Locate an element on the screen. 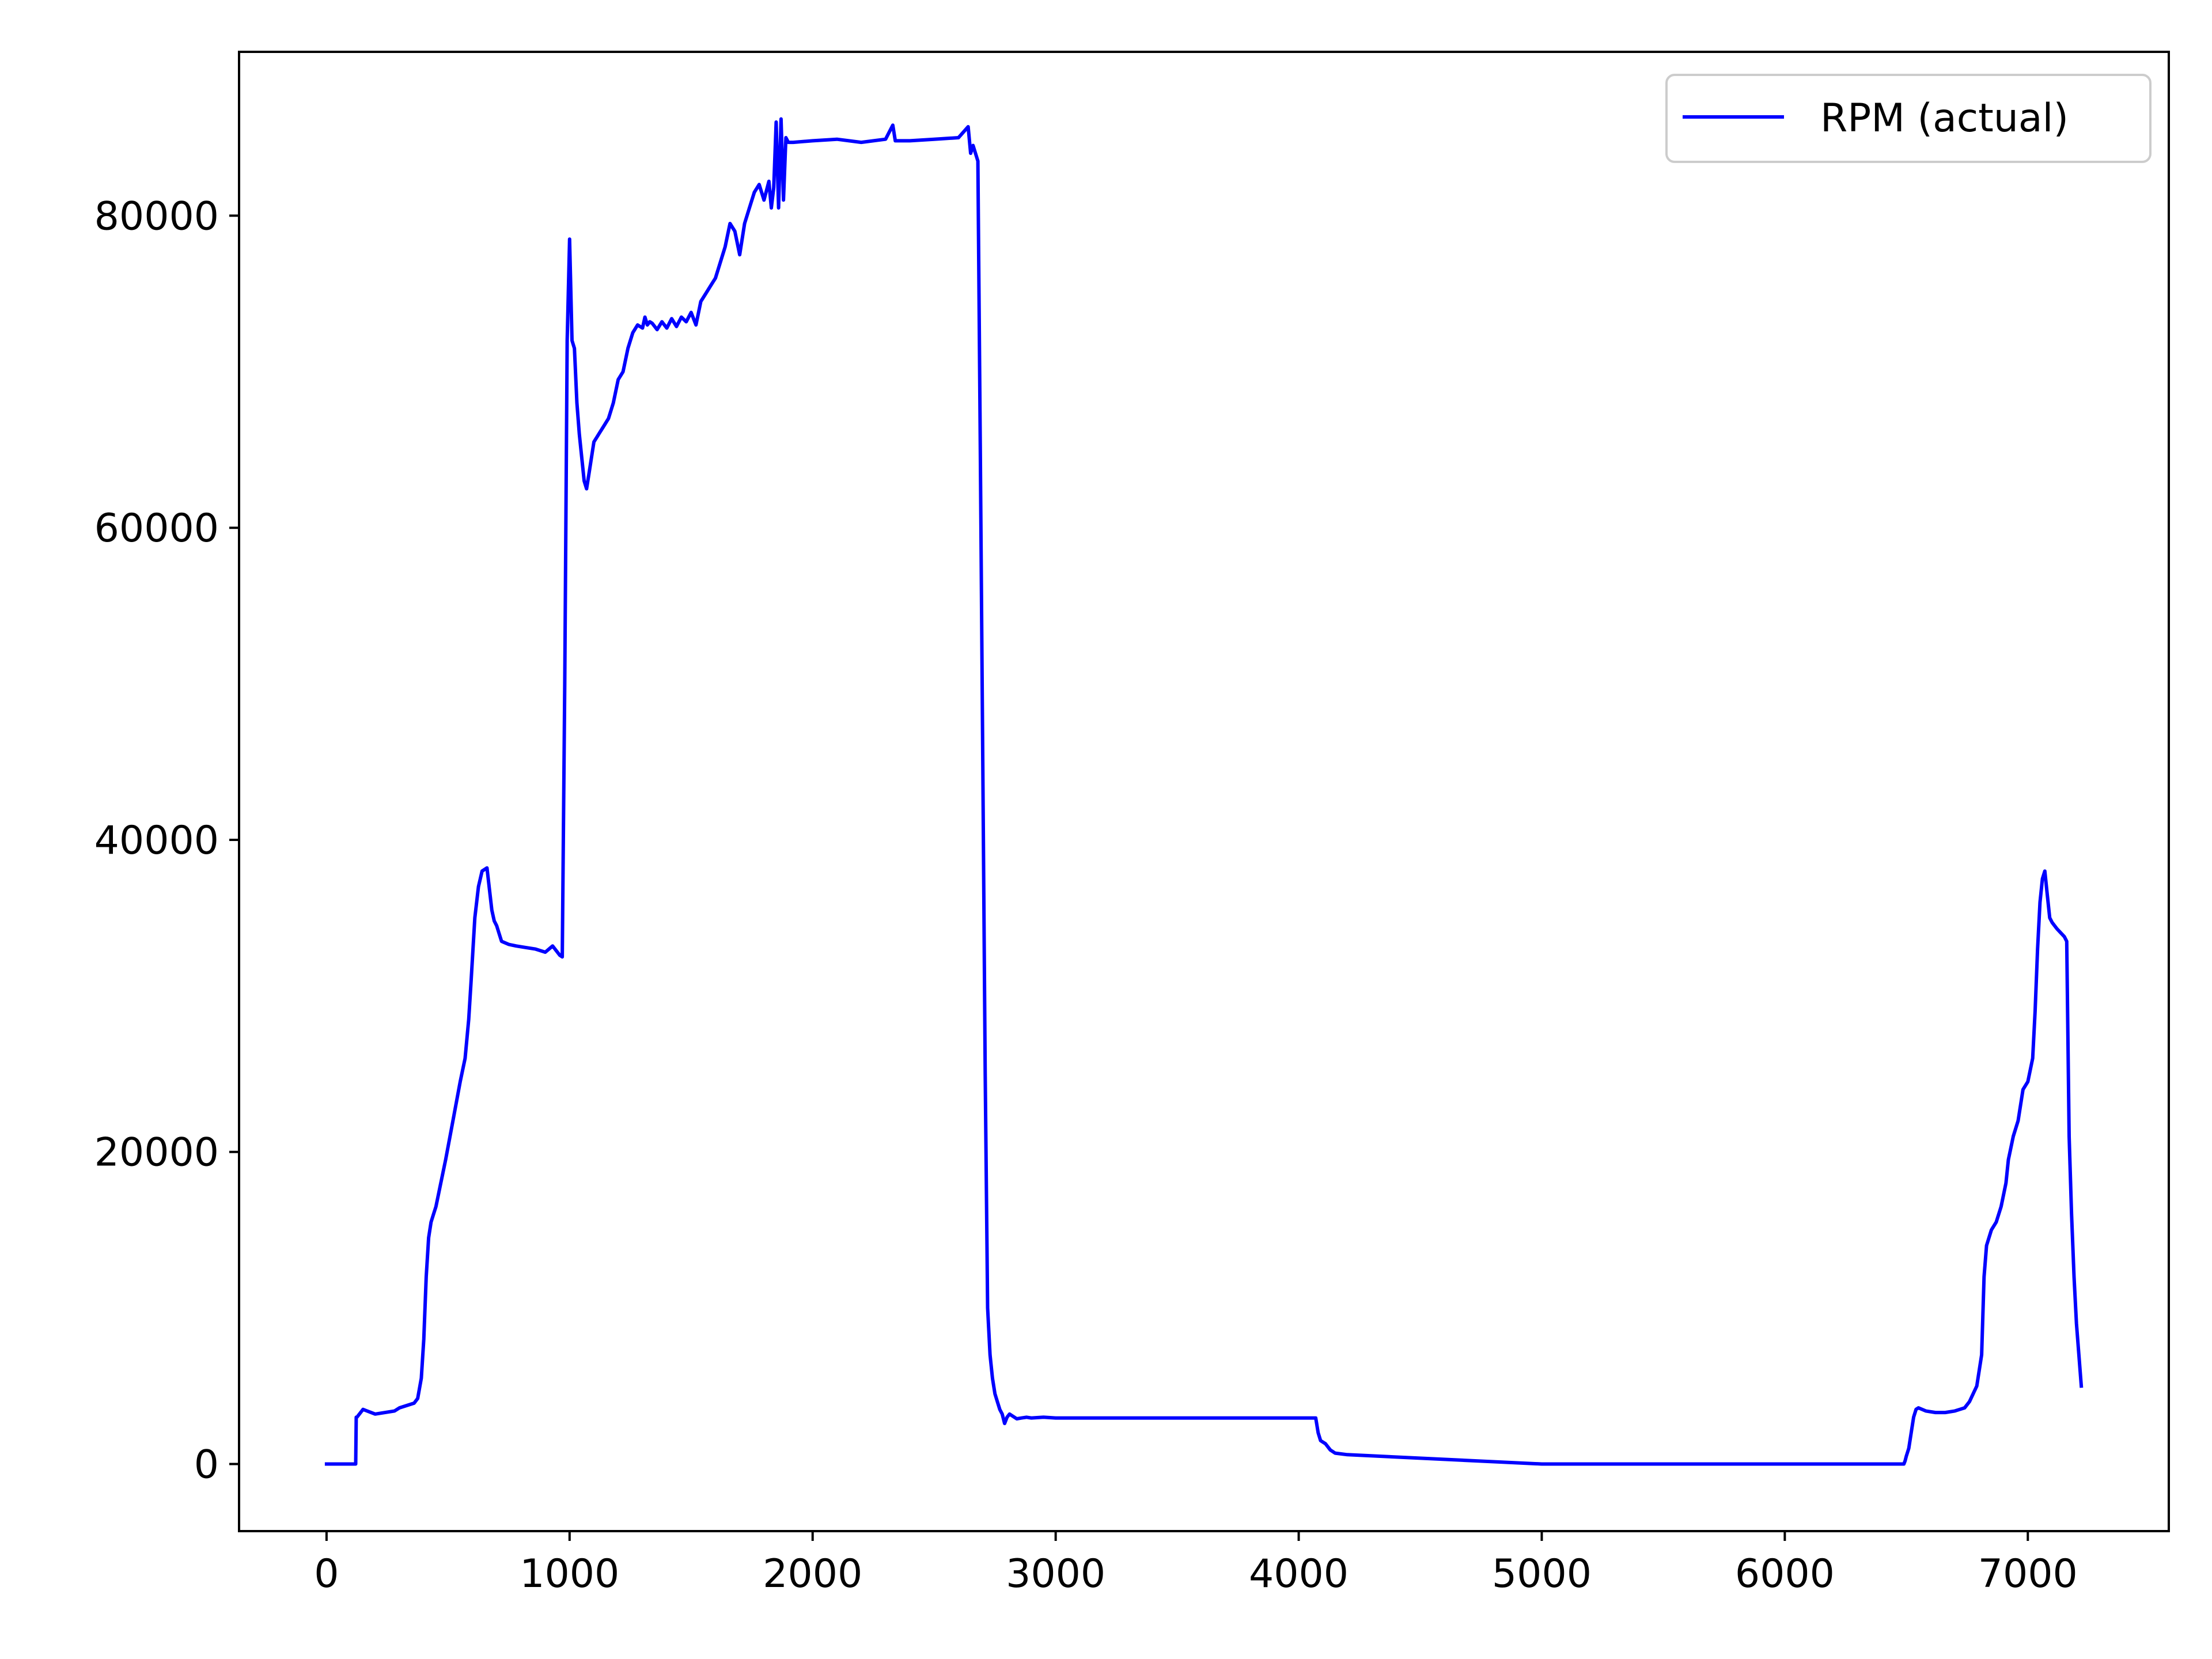 The width and height of the screenshot is (2212, 1659). y-tick-label: 20000 is located at coordinates (156, 1153).